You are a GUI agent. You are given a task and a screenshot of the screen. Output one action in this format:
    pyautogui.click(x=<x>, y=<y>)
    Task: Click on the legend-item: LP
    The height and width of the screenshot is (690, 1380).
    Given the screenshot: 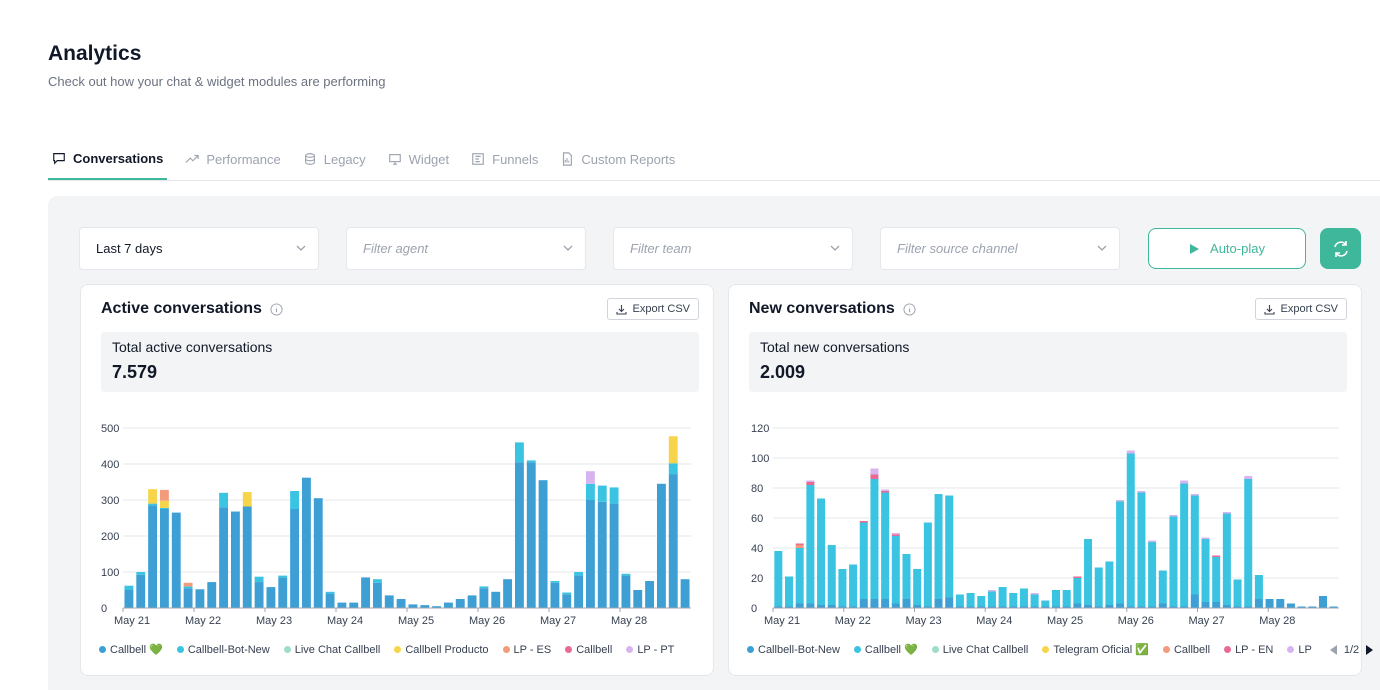 What is the action you would take?
    pyautogui.click(x=1299, y=649)
    